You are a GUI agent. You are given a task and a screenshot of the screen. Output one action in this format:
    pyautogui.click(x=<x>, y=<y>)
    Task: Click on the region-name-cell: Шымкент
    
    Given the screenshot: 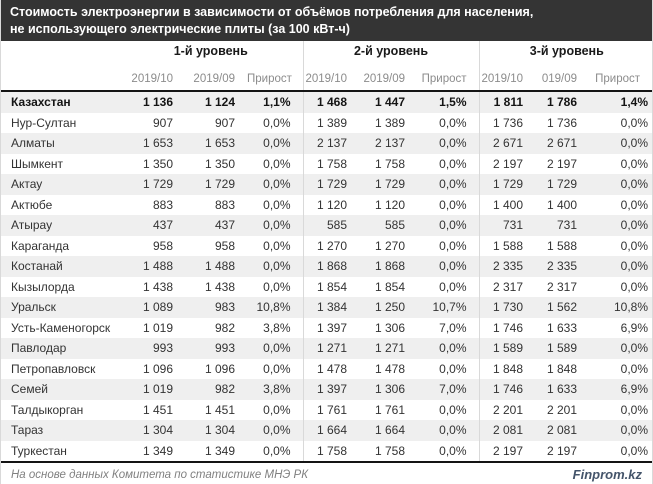 What is the action you would take?
    pyautogui.click(x=37, y=163)
    